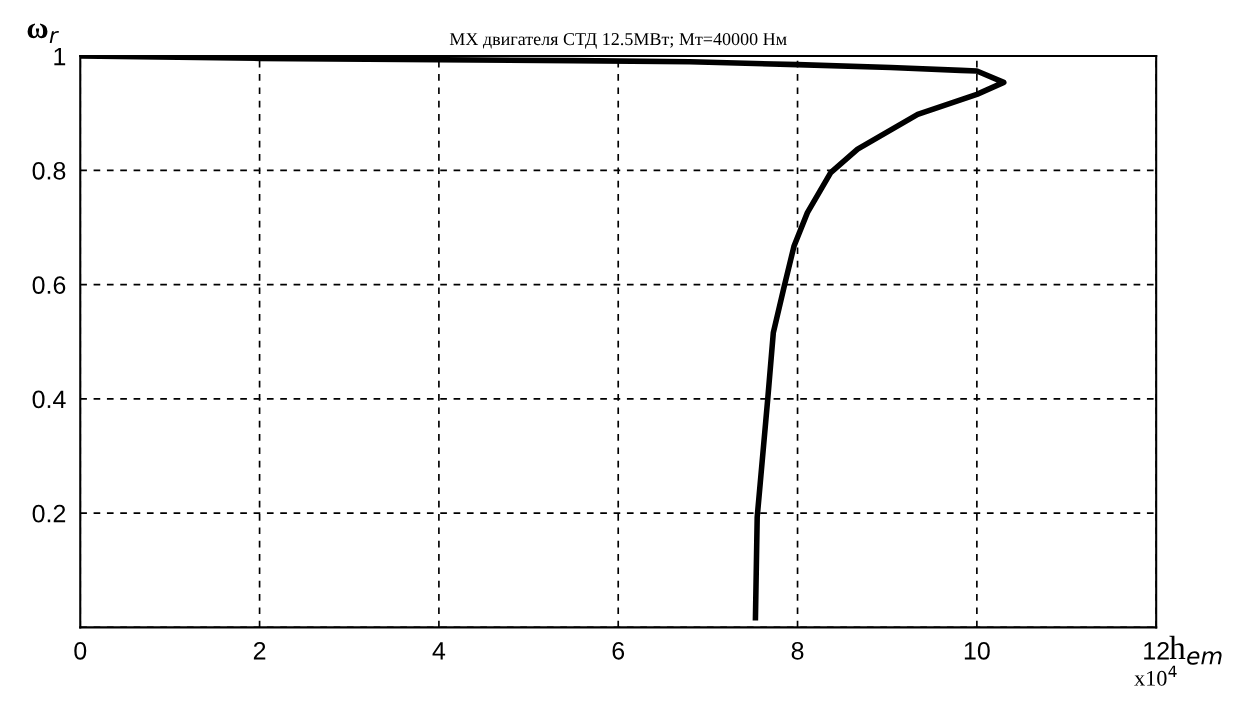  Describe the element at coordinates (259, 650) in the screenshot. I see `x-tick-label: 2` at that location.